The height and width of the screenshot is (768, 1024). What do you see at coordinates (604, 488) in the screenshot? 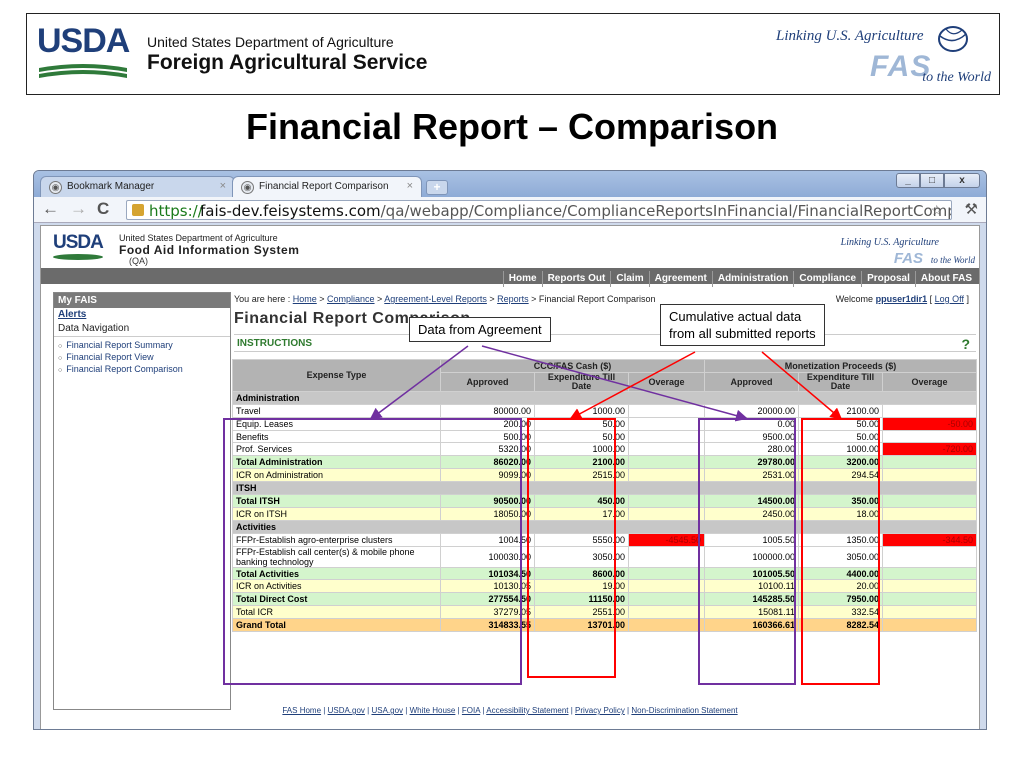
I see `section-header: ITSH` at bounding box center [604, 488].